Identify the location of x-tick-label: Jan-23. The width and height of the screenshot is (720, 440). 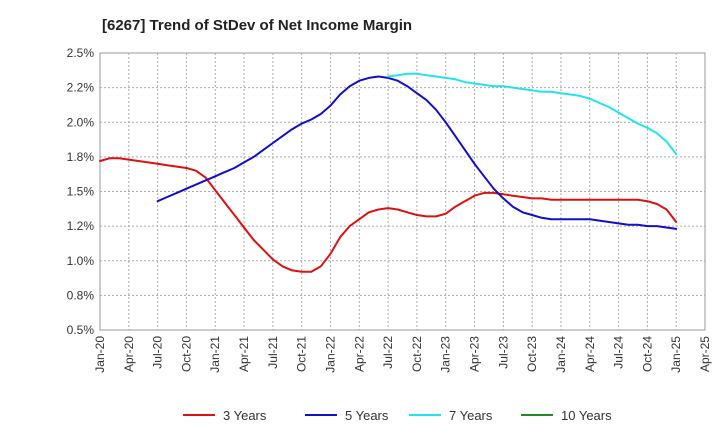
(446, 354).